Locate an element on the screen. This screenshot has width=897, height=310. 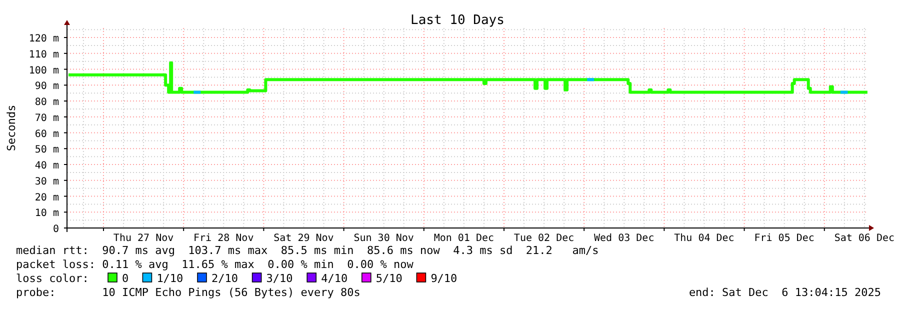
y-axis-title: Seconds is located at coordinates (11, 128).